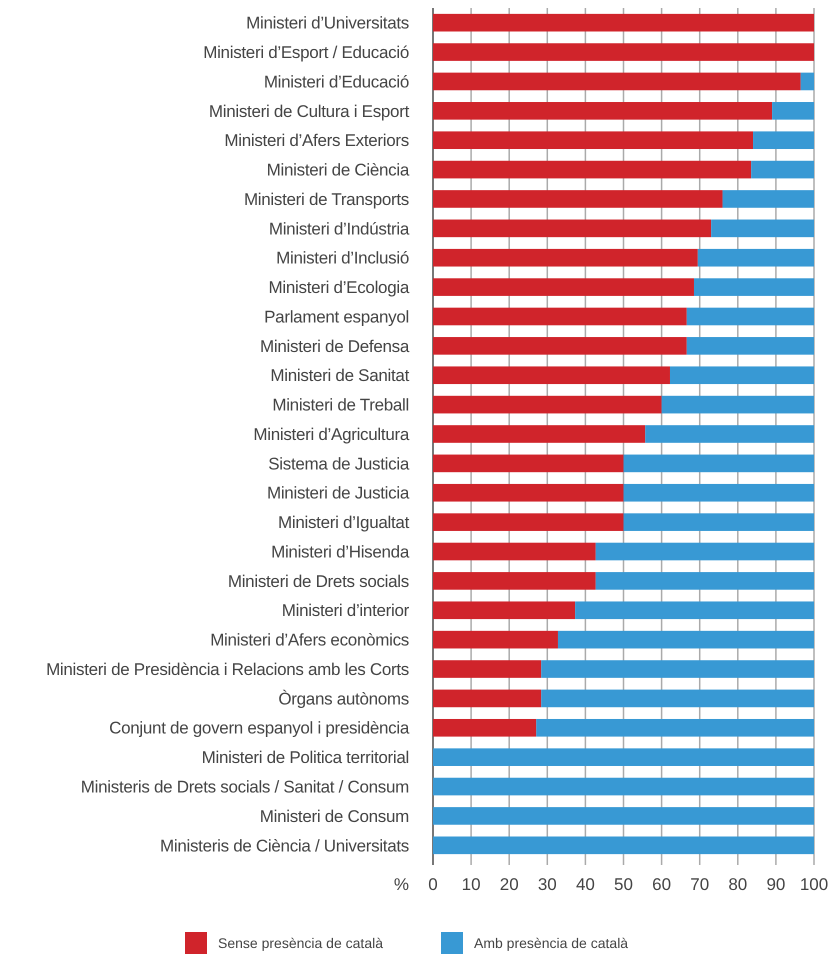  Describe the element at coordinates (301, 942) in the screenshot. I see `legend-label: Sense presència de català` at that location.